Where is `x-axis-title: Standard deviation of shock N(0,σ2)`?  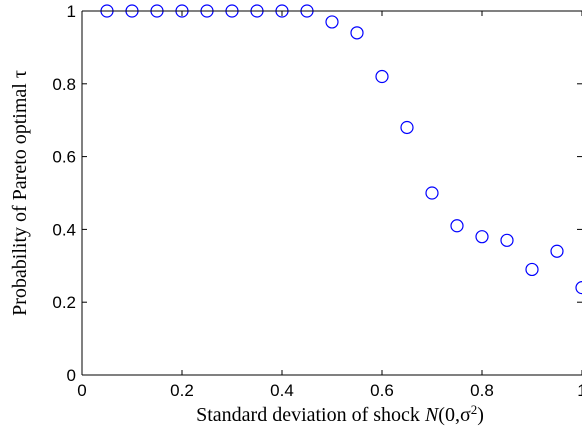 x-axis-title: Standard deviation of shock N(0,σ2) is located at coordinates (340, 414).